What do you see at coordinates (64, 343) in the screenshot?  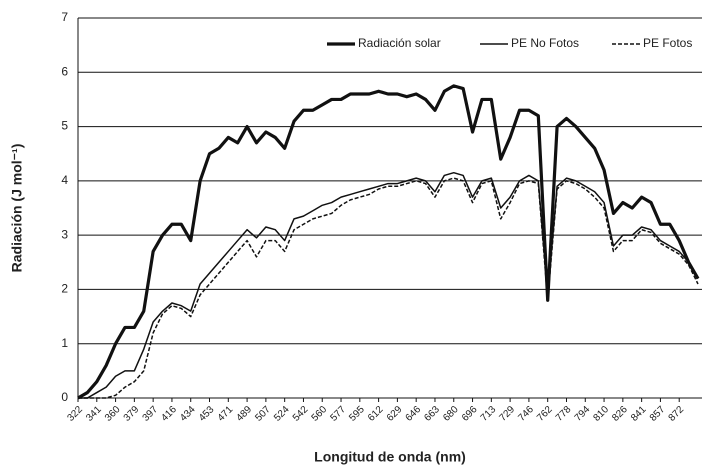 I see `y-tick-label: 1` at bounding box center [64, 343].